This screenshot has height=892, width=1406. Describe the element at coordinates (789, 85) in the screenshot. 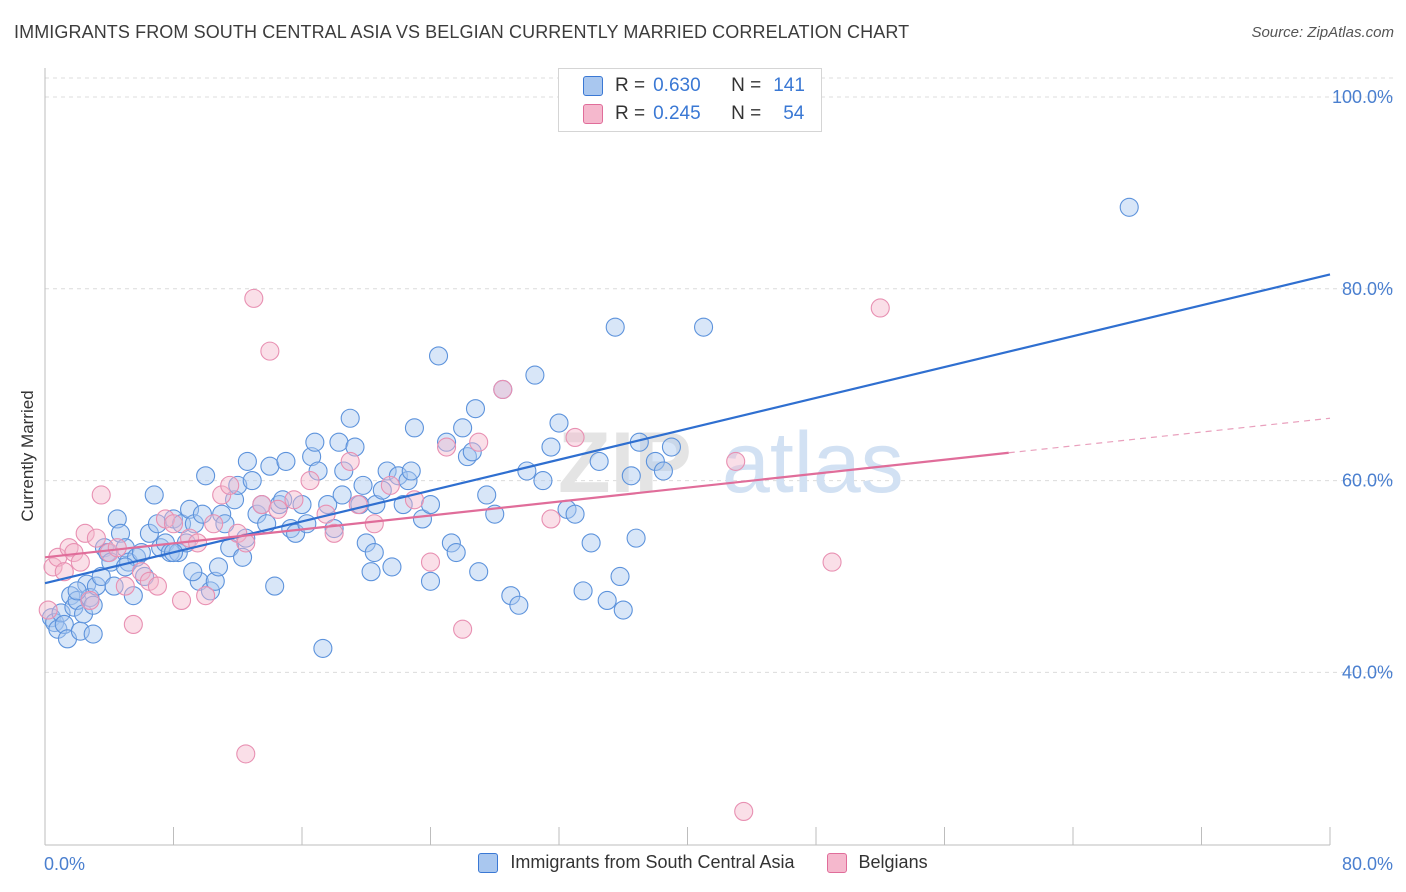

I see `legend-n-value: 141` at that location.